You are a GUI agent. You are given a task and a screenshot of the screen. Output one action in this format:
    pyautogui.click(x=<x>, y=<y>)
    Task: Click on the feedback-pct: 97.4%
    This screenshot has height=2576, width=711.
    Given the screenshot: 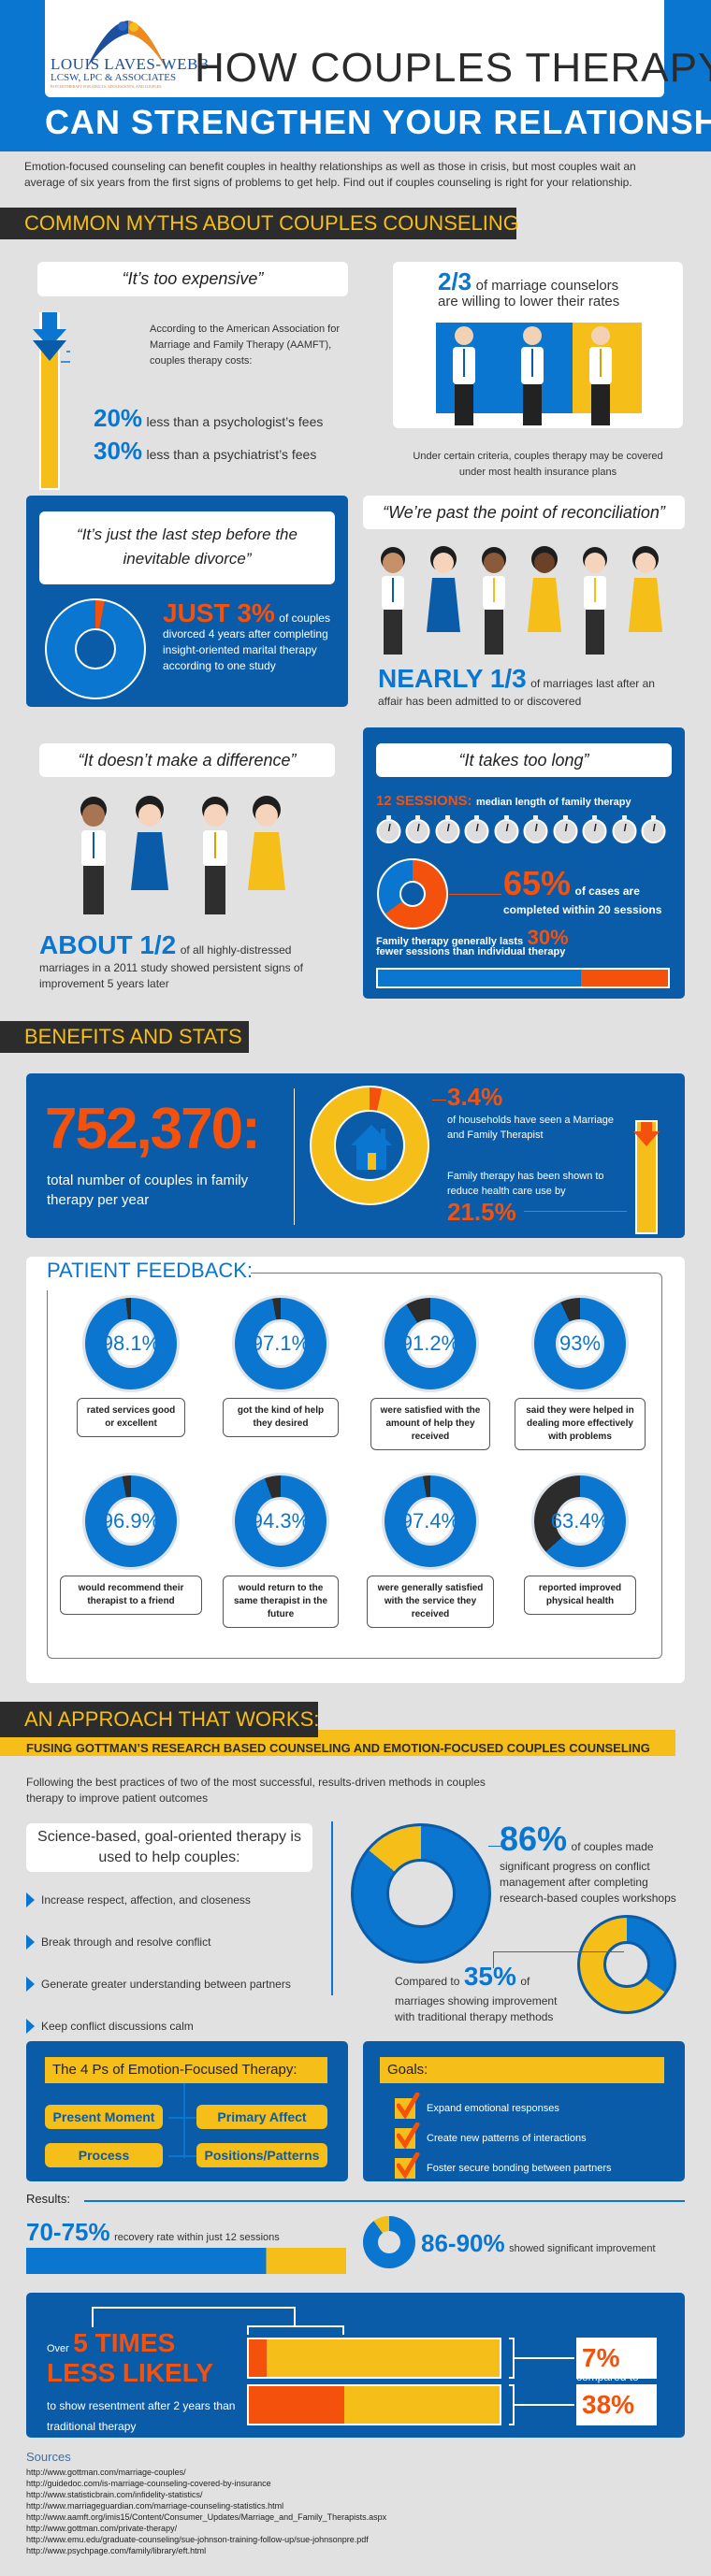 What is the action you would take?
    pyautogui.click(x=430, y=1521)
    